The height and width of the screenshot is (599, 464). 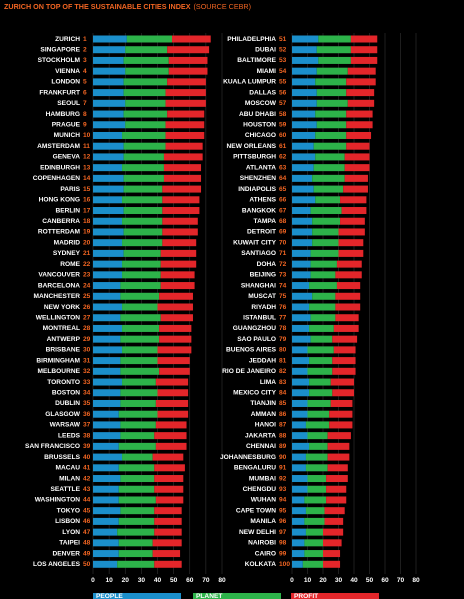 What do you see at coordinates (209, 596) in the screenshot?
I see `legend-label: PLANET` at bounding box center [209, 596].